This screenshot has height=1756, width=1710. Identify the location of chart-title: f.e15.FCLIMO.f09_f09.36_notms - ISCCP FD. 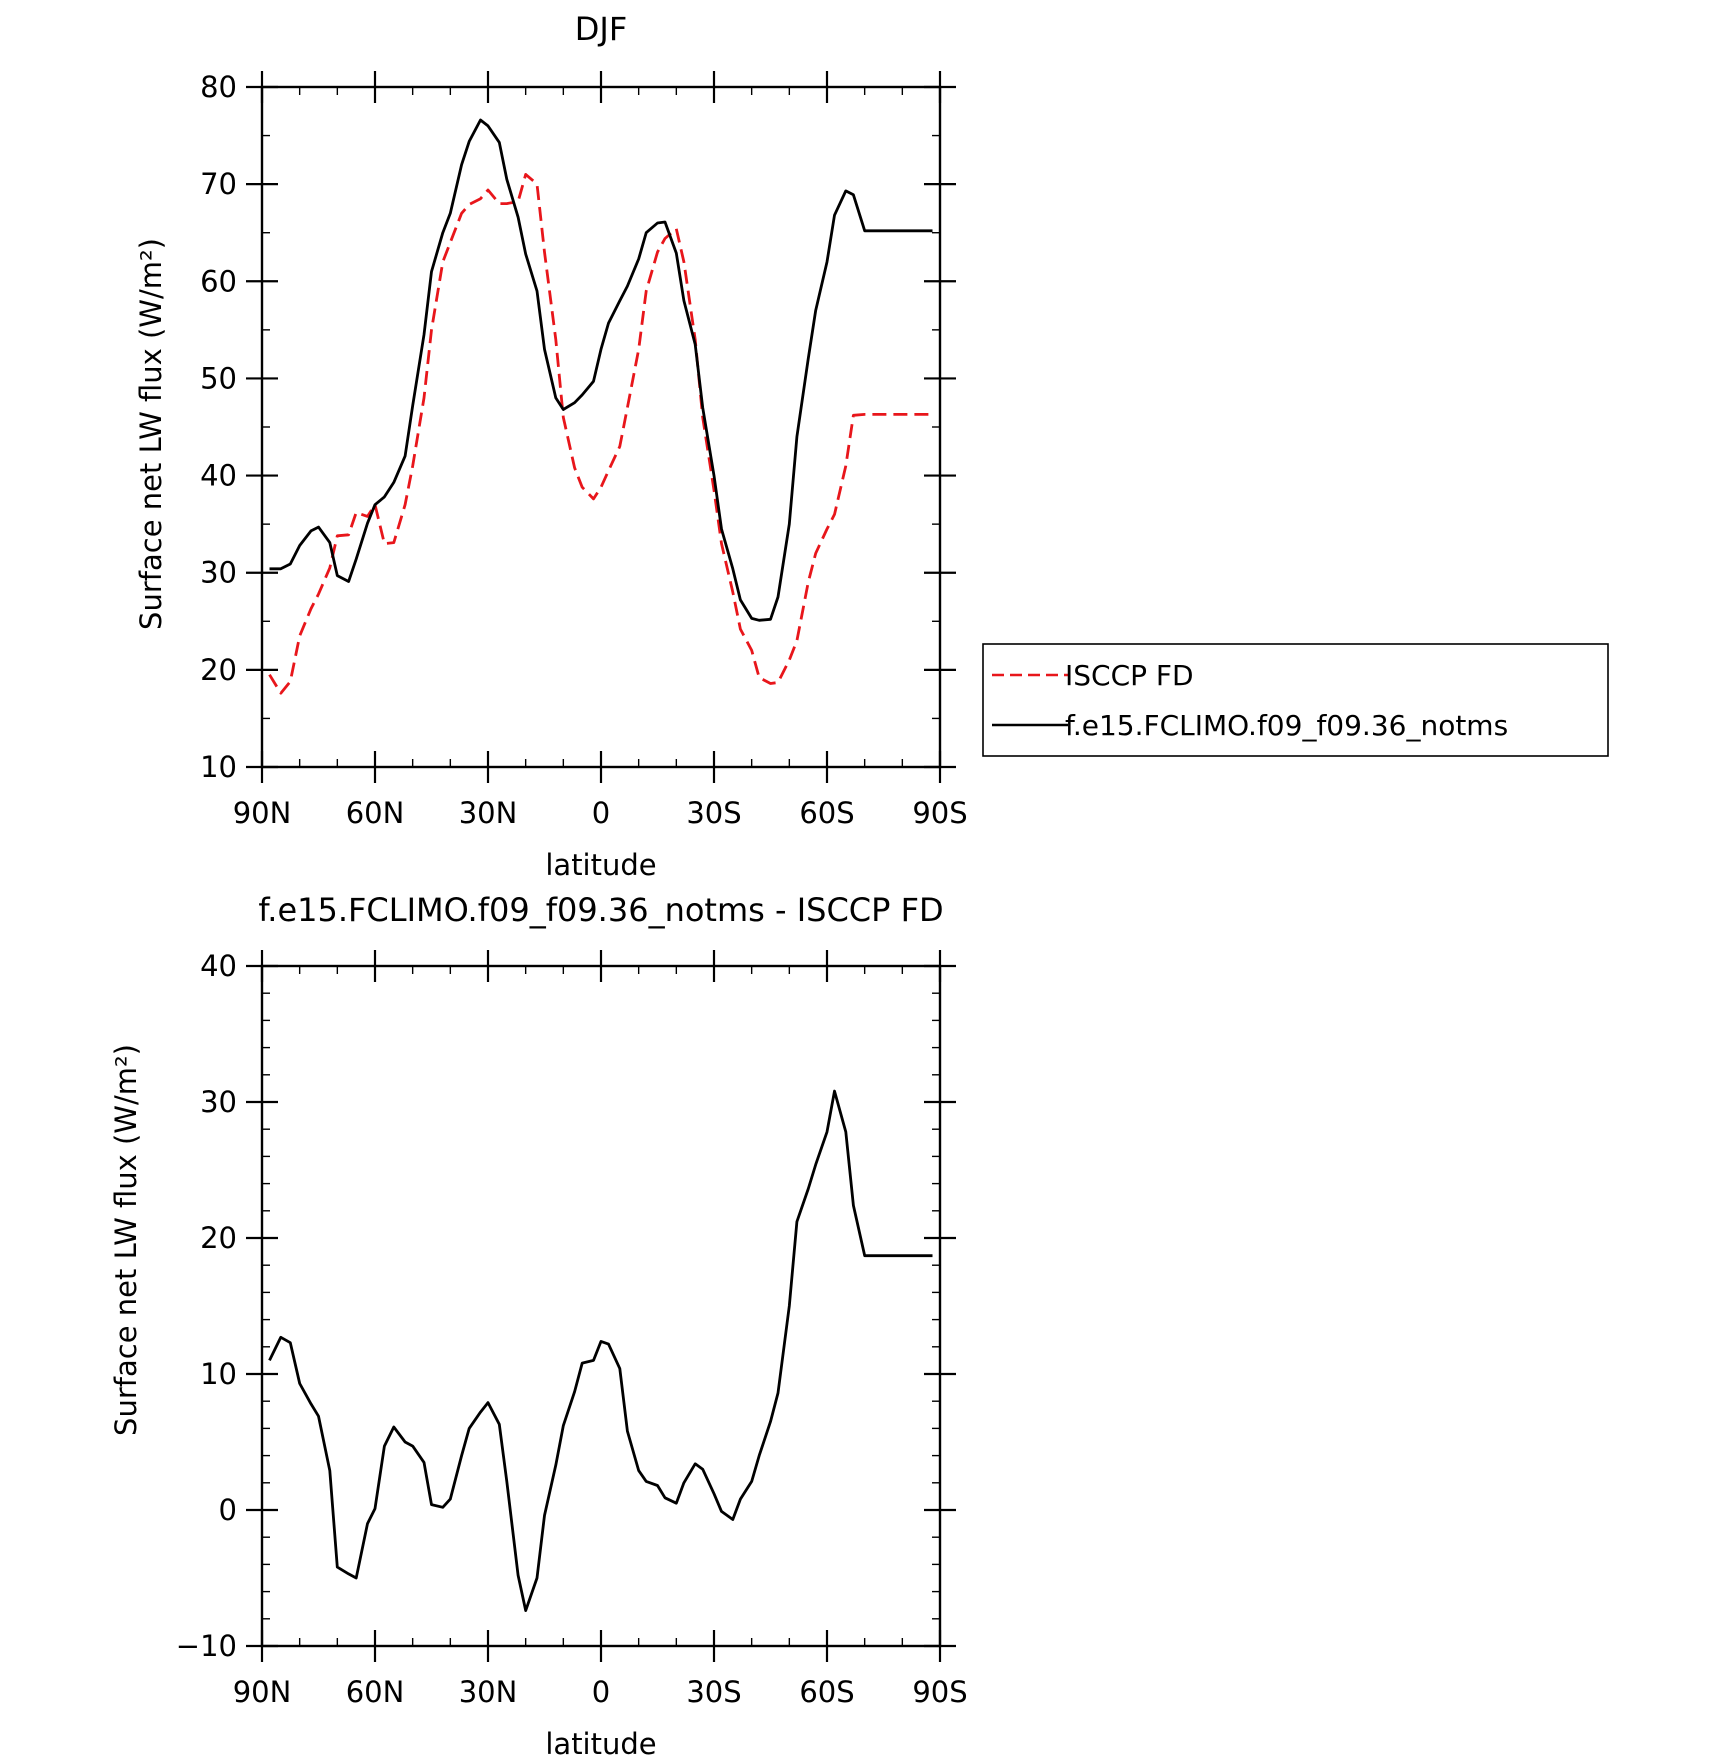
(600, 910).